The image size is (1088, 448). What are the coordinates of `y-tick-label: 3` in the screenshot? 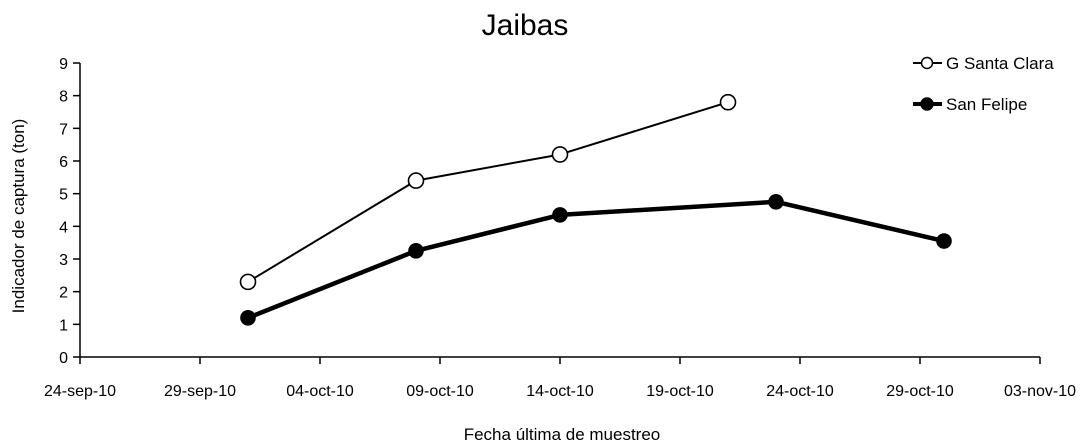 It's located at (63, 260).